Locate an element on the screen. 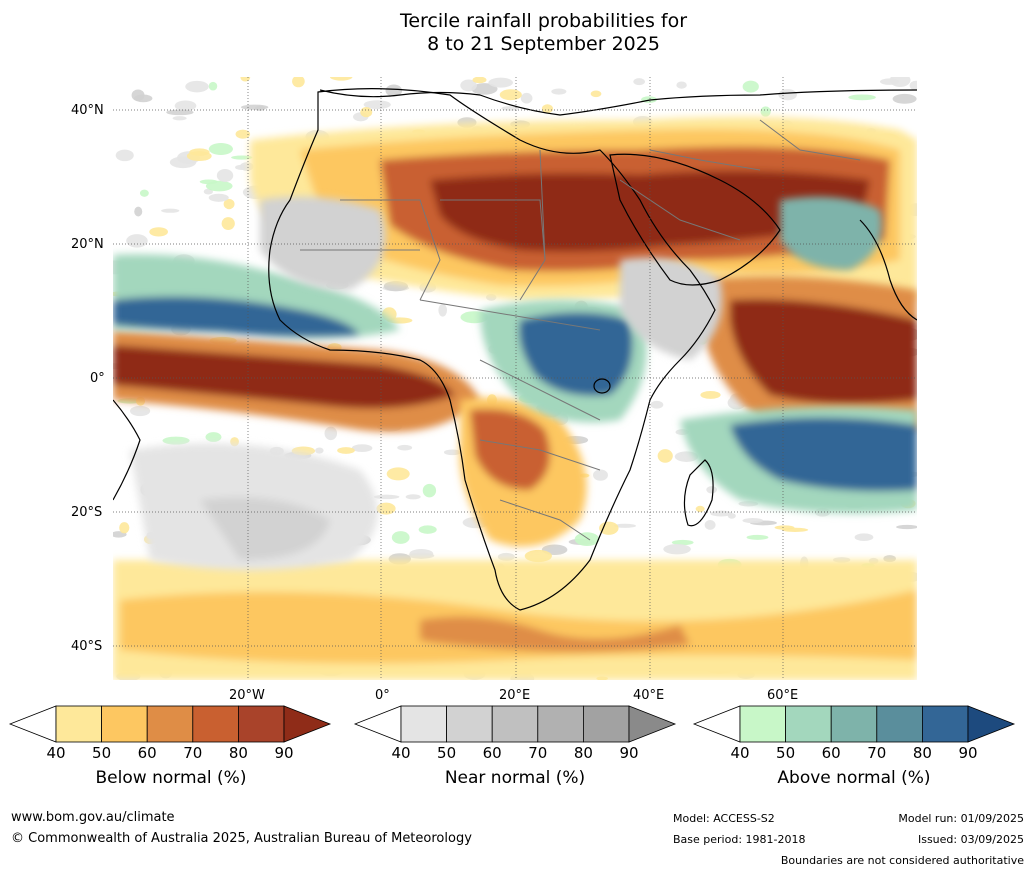 The width and height of the screenshot is (1035, 873). colorbar-title-near: Near normal (%) is located at coordinates (515, 778).